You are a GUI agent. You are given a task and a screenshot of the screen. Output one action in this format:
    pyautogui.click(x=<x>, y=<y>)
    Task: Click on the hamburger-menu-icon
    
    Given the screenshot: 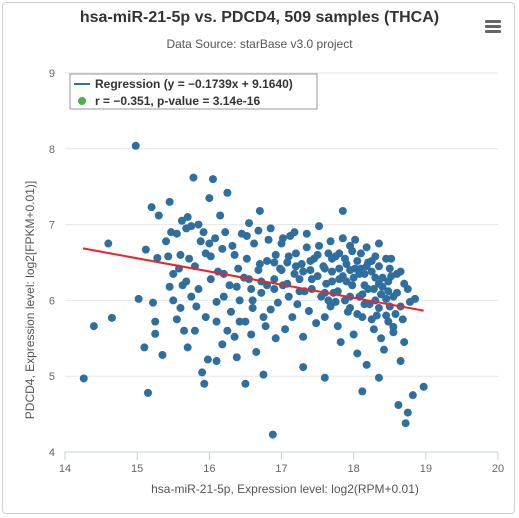 What is the action you would take?
    pyautogui.click(x=493, y=27)
    